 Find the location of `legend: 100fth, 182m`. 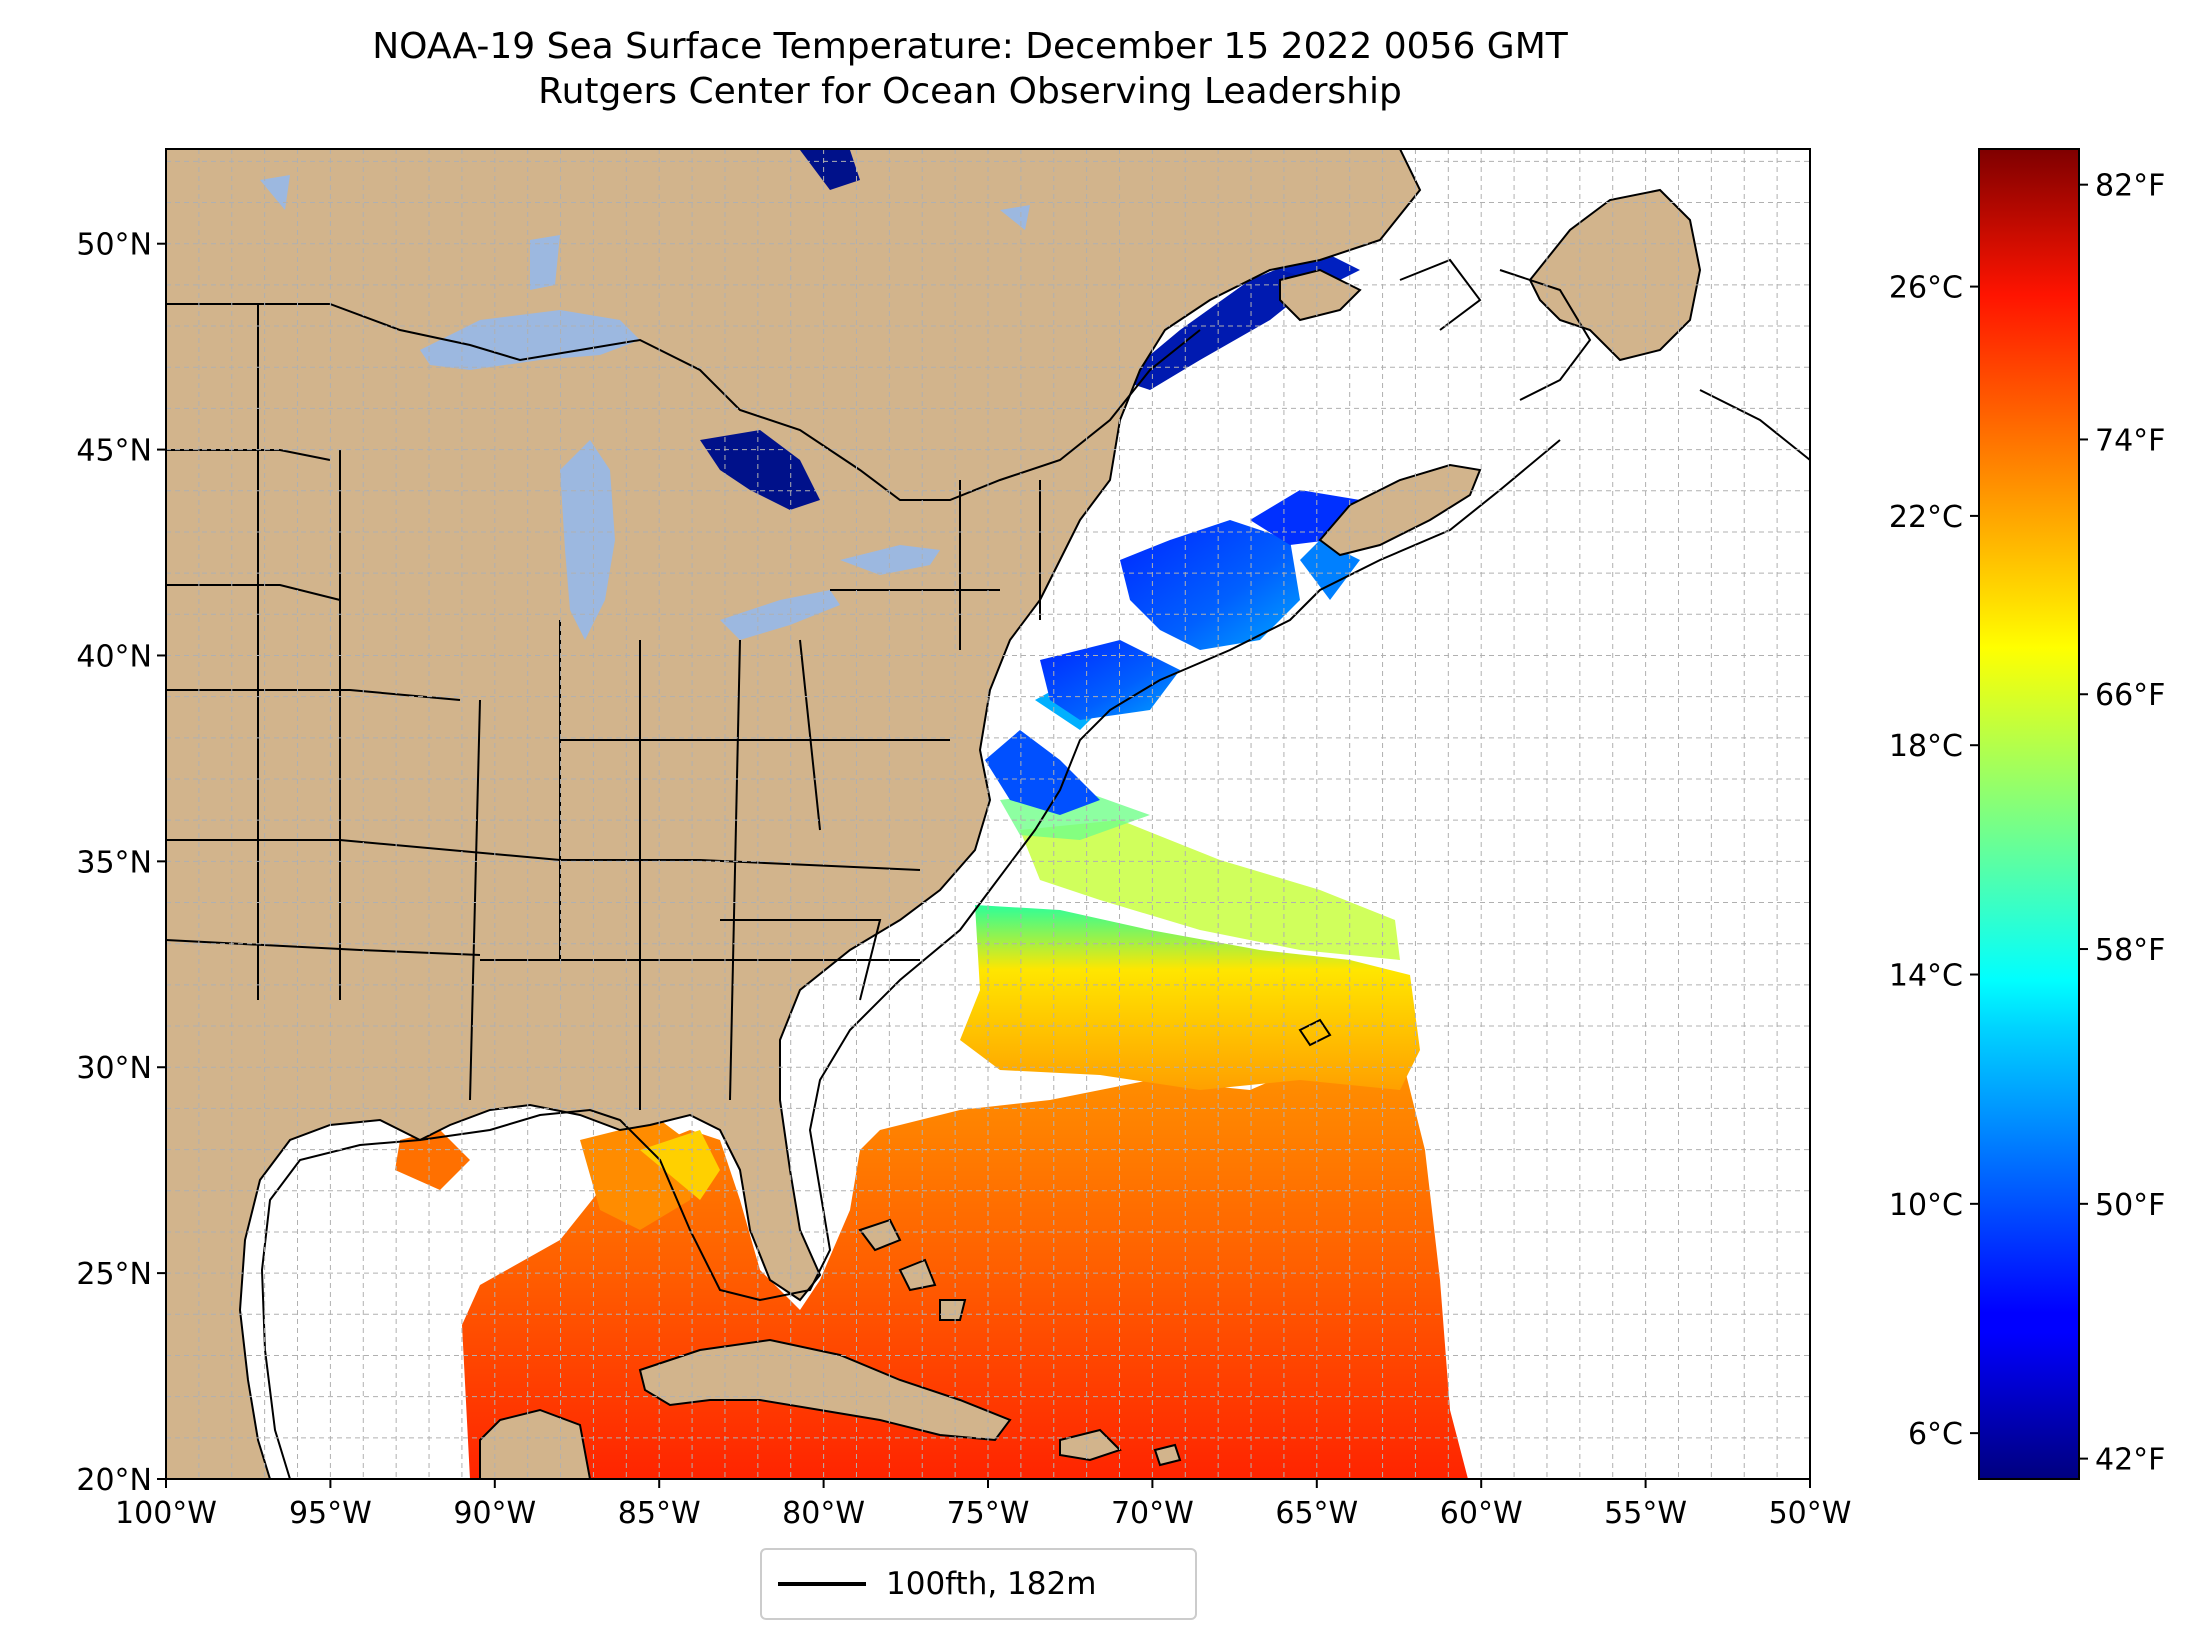

legend: 100fth, 182m is located at coordinates (978, 1584).